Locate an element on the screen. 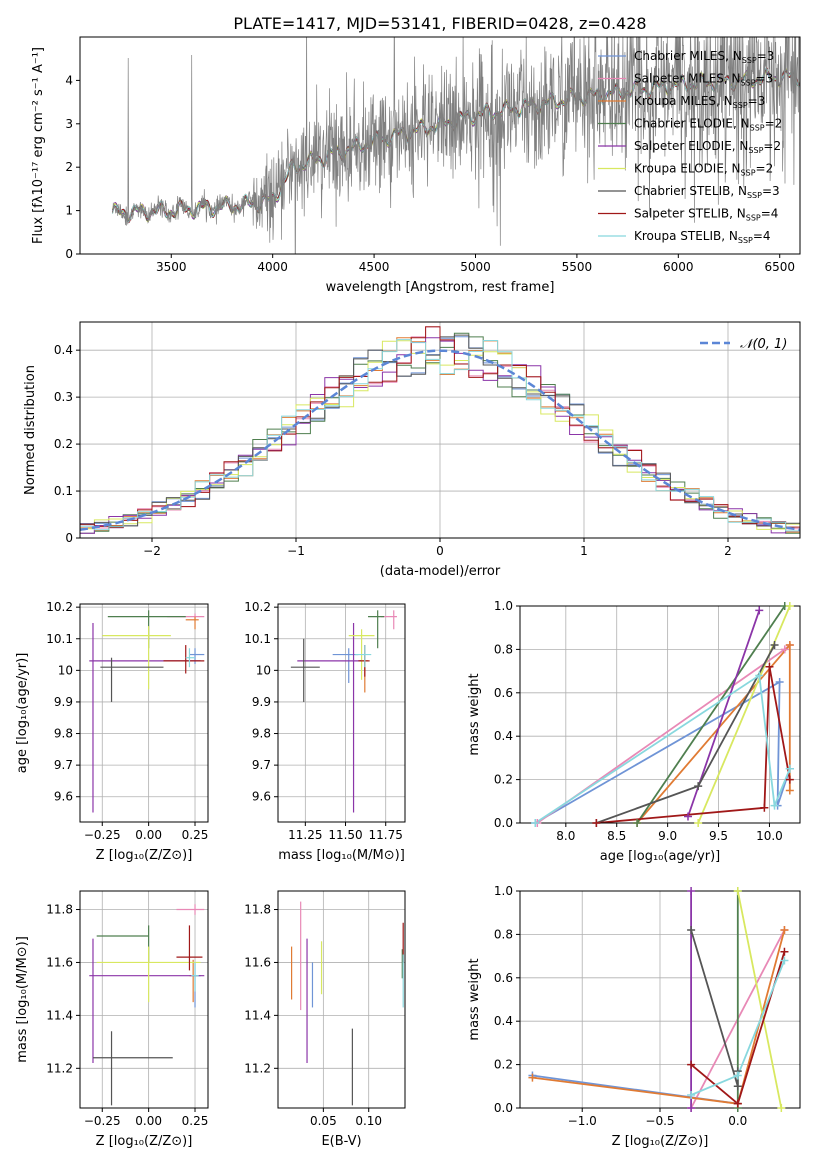 This screenshot has height=1170, width=819. mass_vs_EBV-frame is located at coordinates (341, 999).